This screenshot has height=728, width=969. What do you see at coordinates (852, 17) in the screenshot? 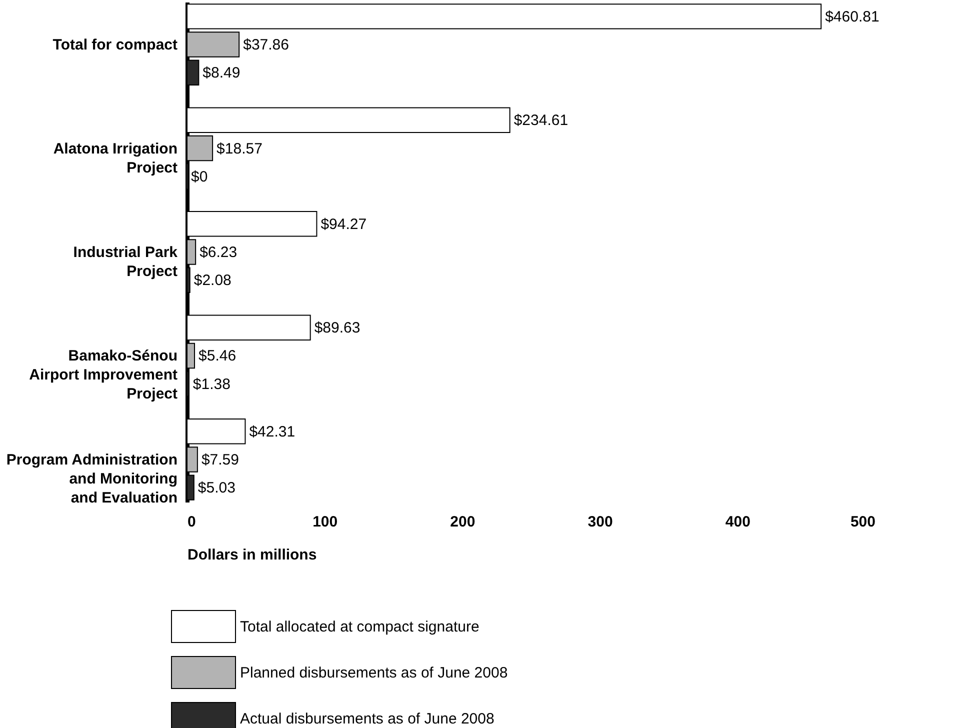
I see `data-label: $460.81` at bounding box center [852, 17].